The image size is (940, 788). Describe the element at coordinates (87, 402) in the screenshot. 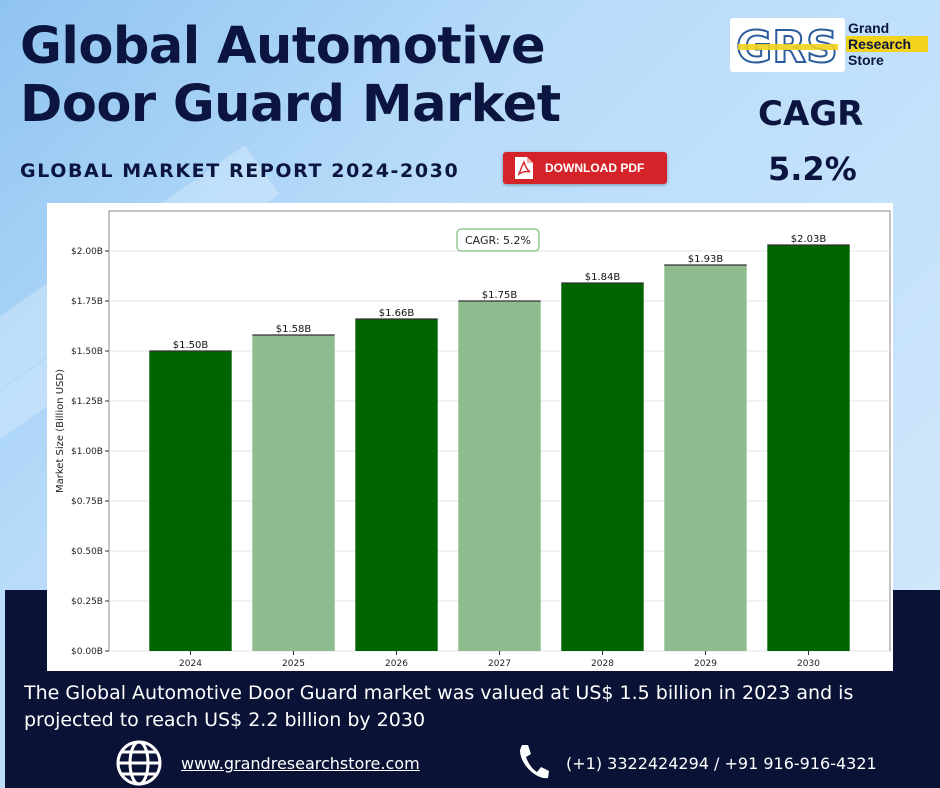

I see `y-tick-label: $1.25B` at that location.